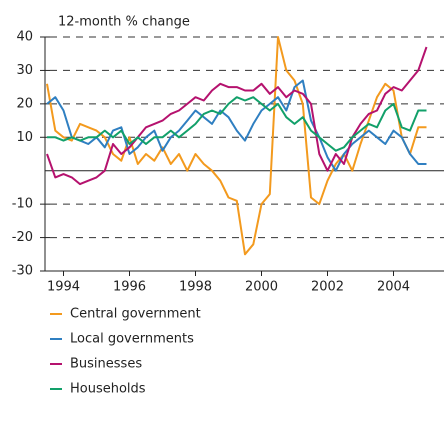  What do you see at coordinates (24, 137) in the screenshot?
I see `y-tick-label: 10` at bounding box center [24, 137].